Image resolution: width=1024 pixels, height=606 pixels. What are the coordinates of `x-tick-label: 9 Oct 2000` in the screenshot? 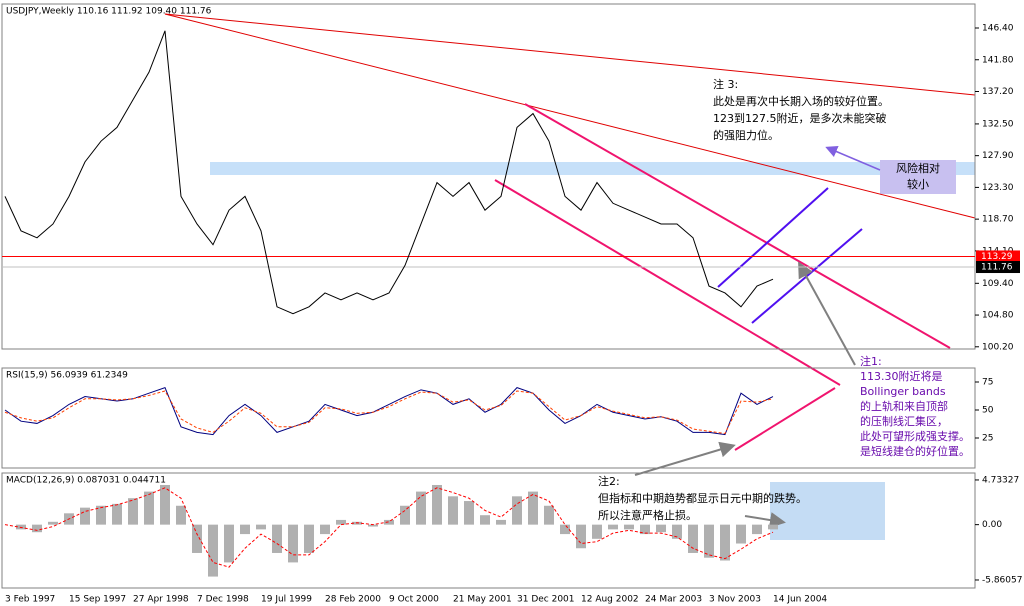 It's located at (414, 600).